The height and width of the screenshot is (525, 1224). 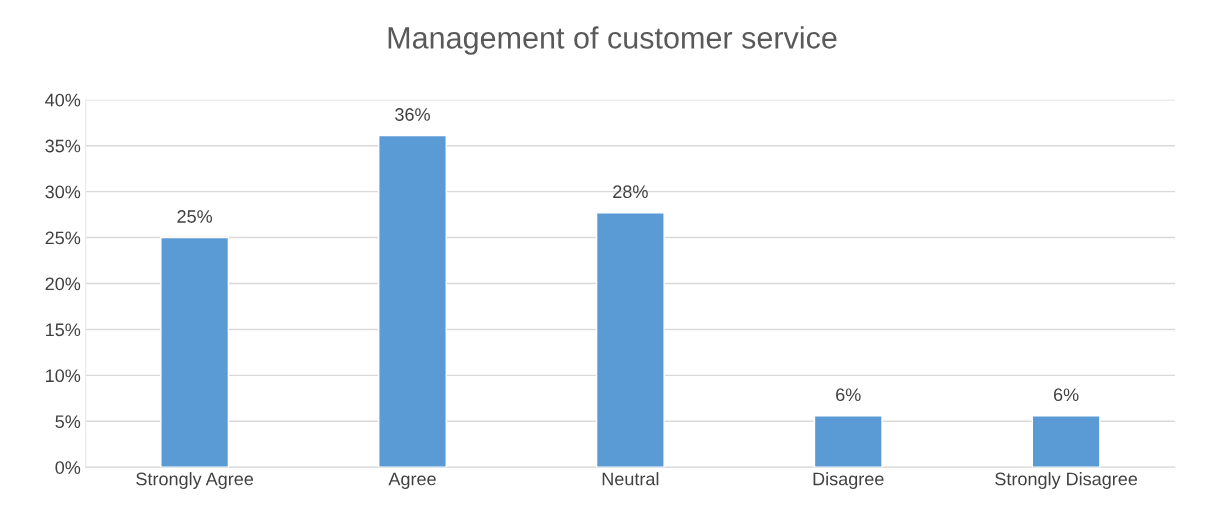 I want to click on x-tick-label: Strongly Disagree, so click(x=1066, y=480).